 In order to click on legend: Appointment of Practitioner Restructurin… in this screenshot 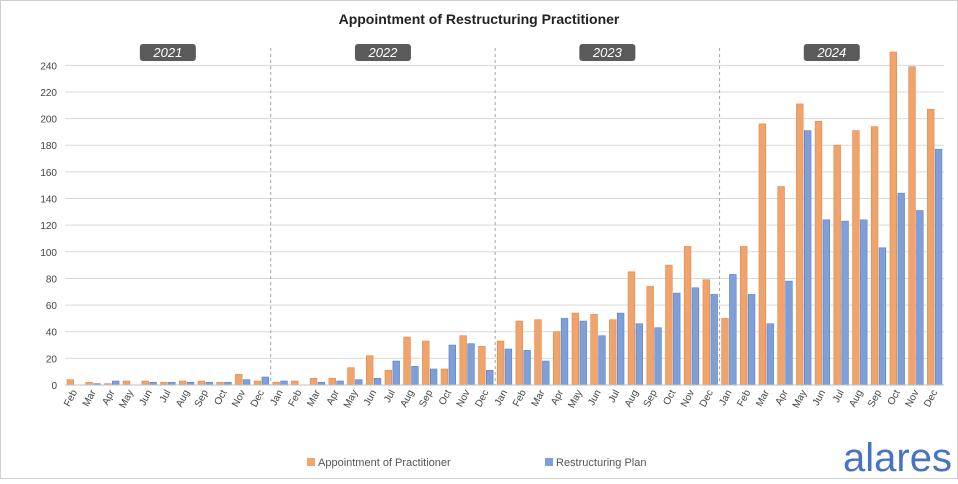, I will do `click(477, 463)`.